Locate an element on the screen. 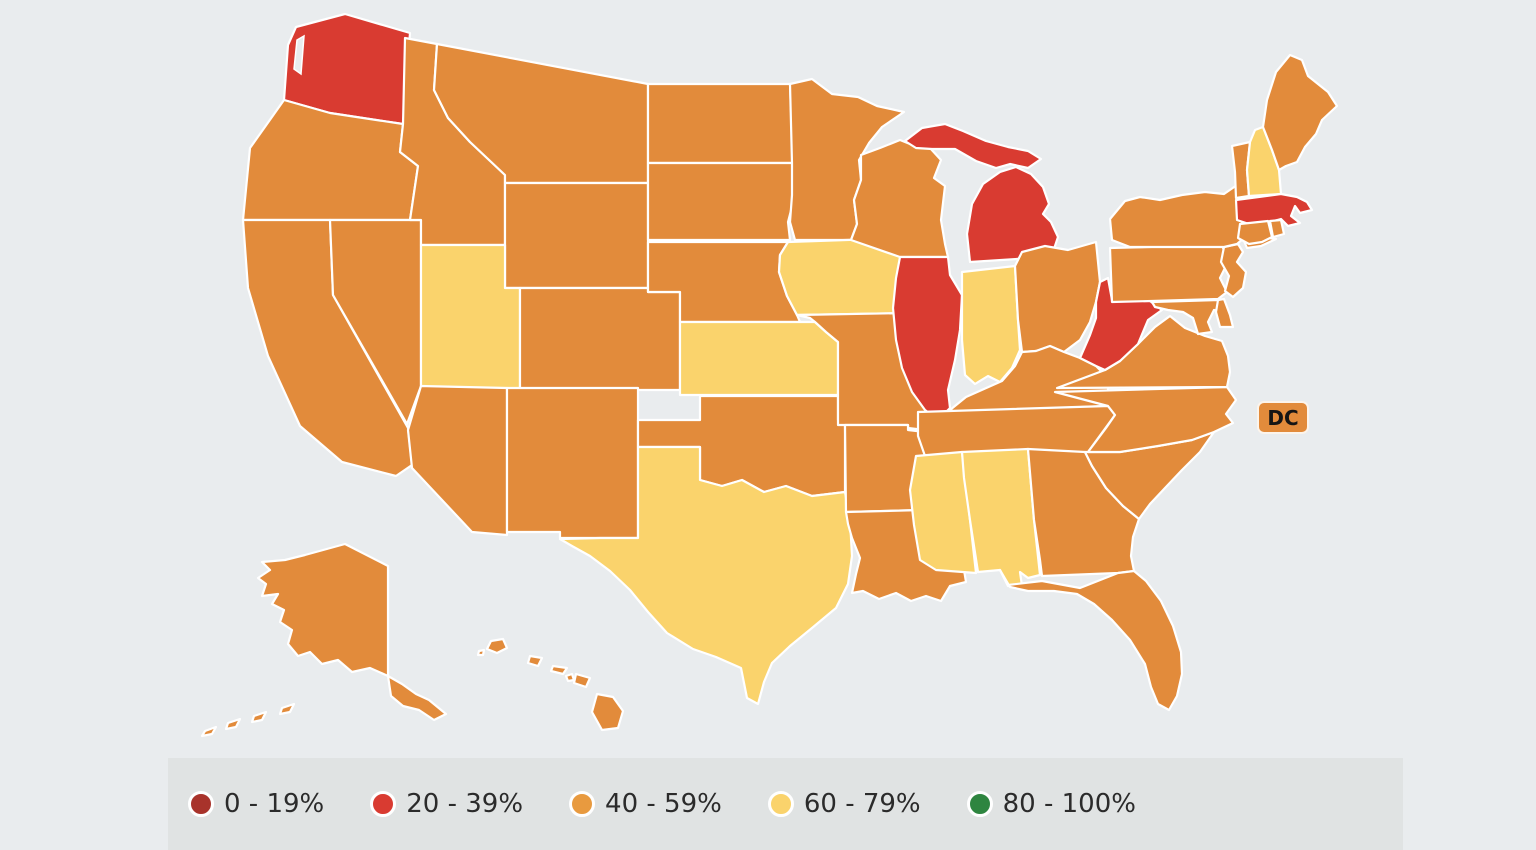 This screenshot has height=850, width=1536. state-nc: North Carolina is located at coordinates (1145, 419).